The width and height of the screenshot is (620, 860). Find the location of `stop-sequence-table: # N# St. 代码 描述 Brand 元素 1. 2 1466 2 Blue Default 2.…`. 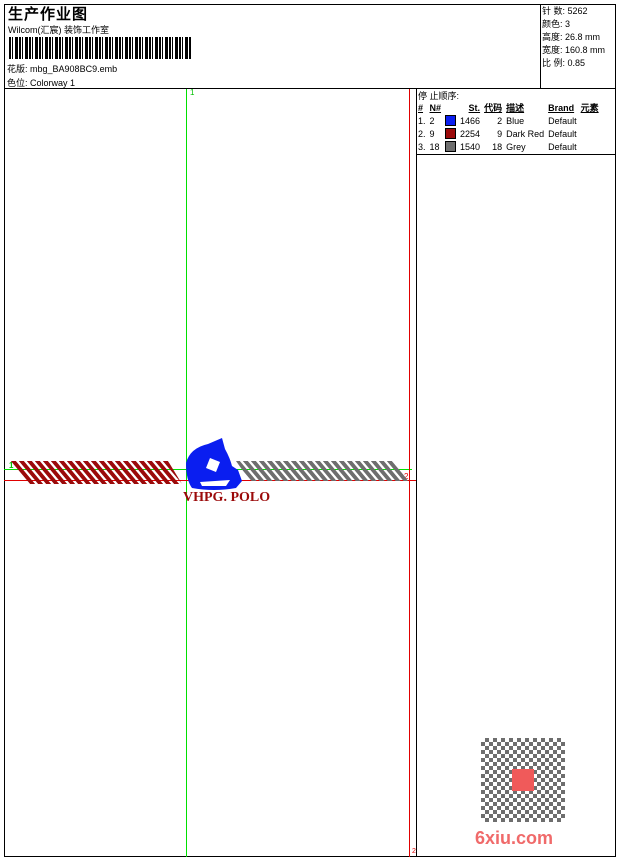

stop-sequence-table: # N# St. 代码 描述 Brand 元素 1. 2 1466 2 Blue Default 2.… is located at coordinates (508, 127).